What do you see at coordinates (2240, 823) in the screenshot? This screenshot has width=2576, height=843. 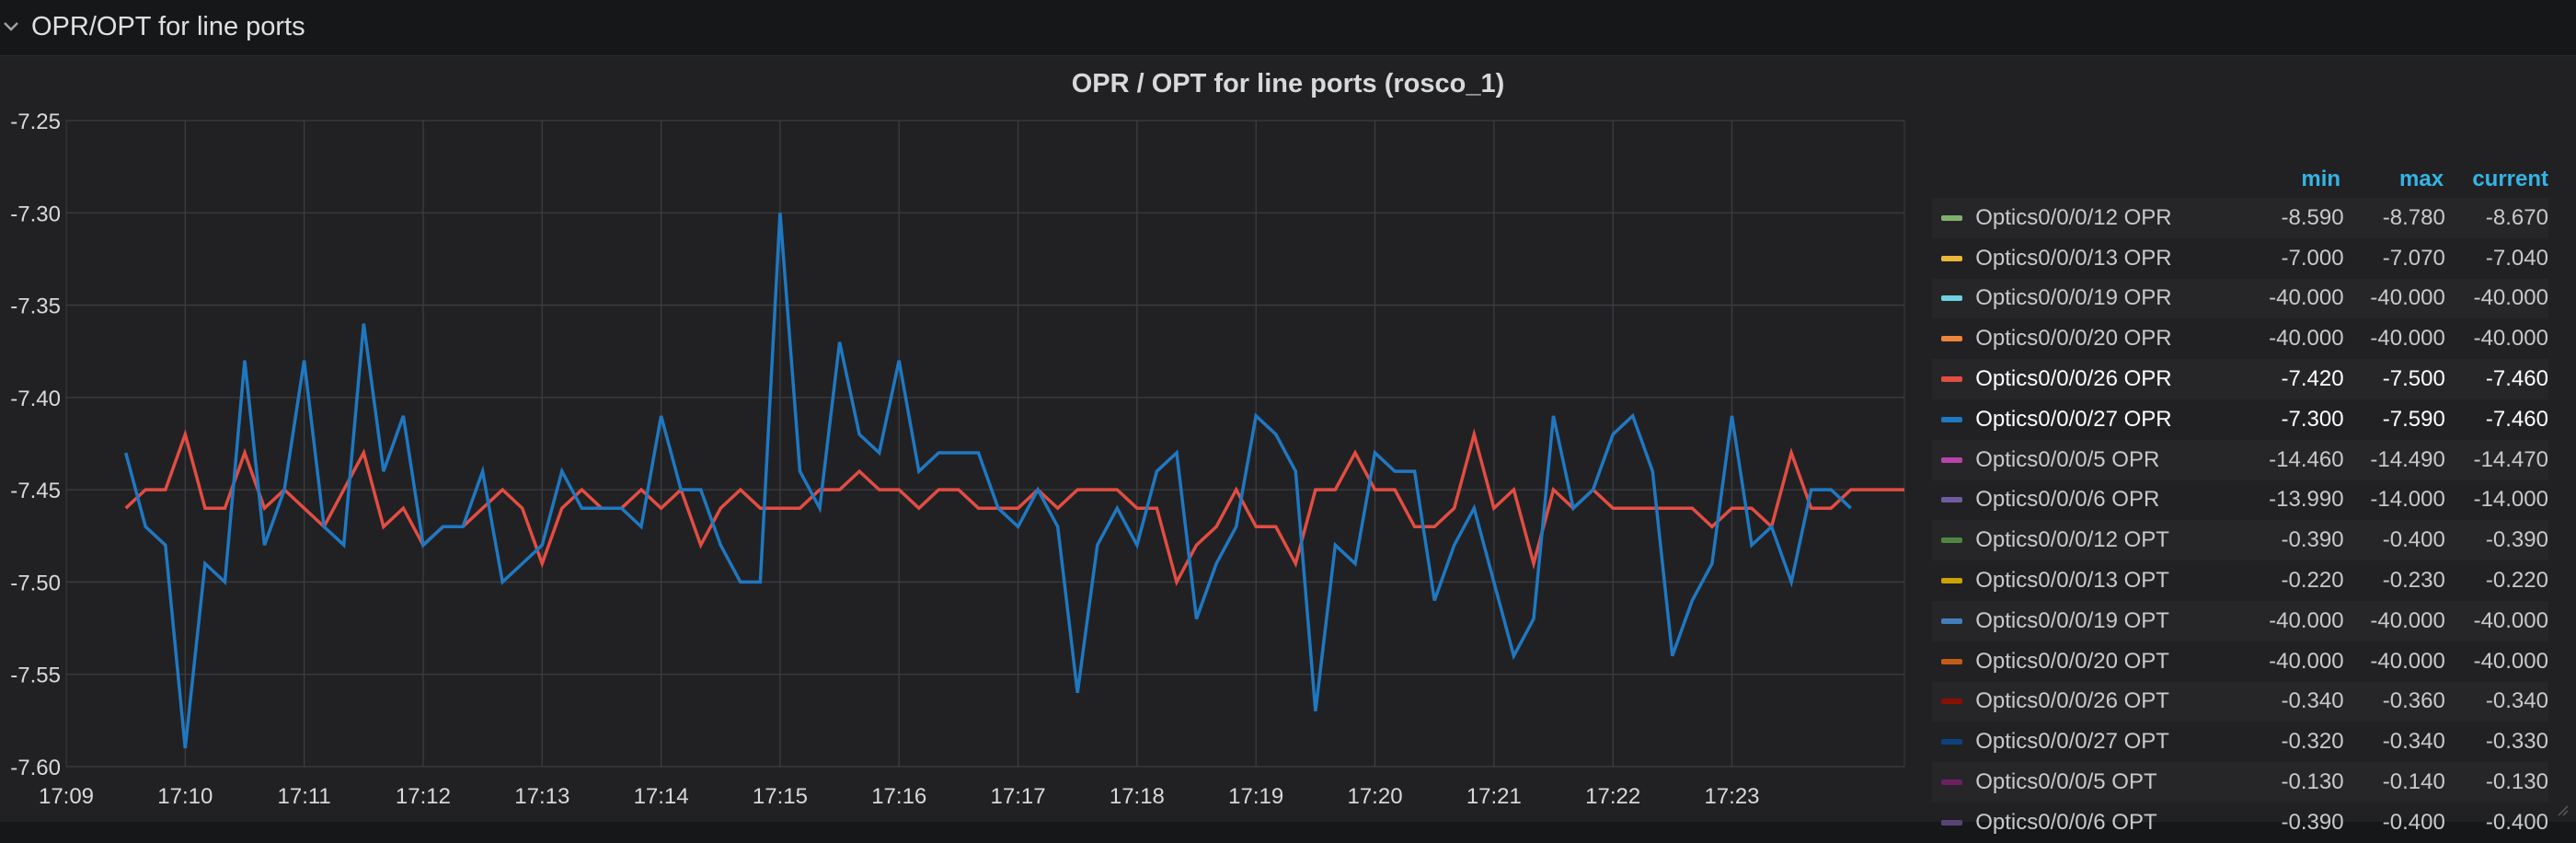 I see `legend-item: Optics0/0/0/6 OPT -0.390 -0.400 -0.400` at bounding box center [2240, 823].